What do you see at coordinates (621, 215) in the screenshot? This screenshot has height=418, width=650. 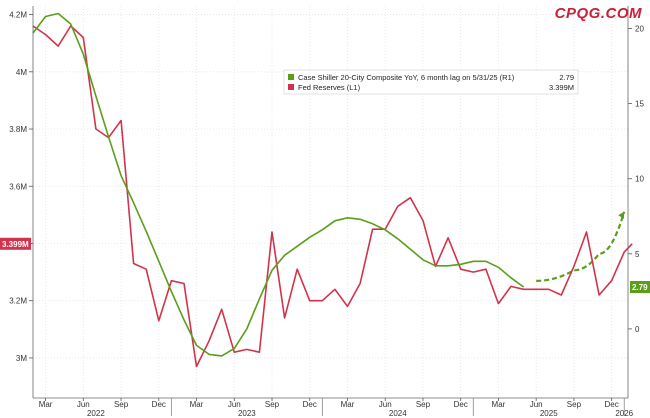 I see `projection-arrowhead` at bounding box center [621, 215].